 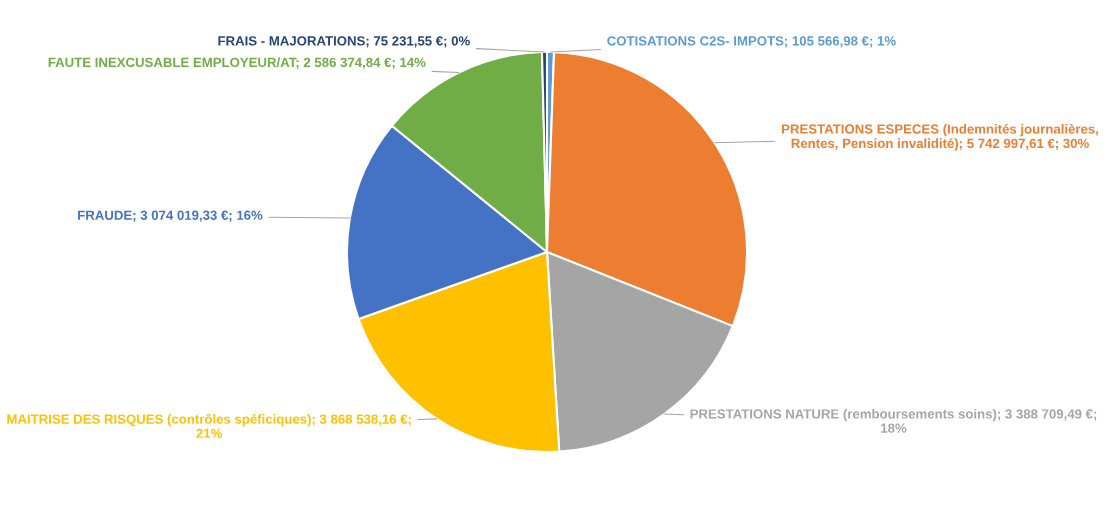 I want to click on slice-label: MAITRISE DES RISQUES (contrôles spéficiques); 3 868 538,16 €; 21%, so click(x=209, y=425).